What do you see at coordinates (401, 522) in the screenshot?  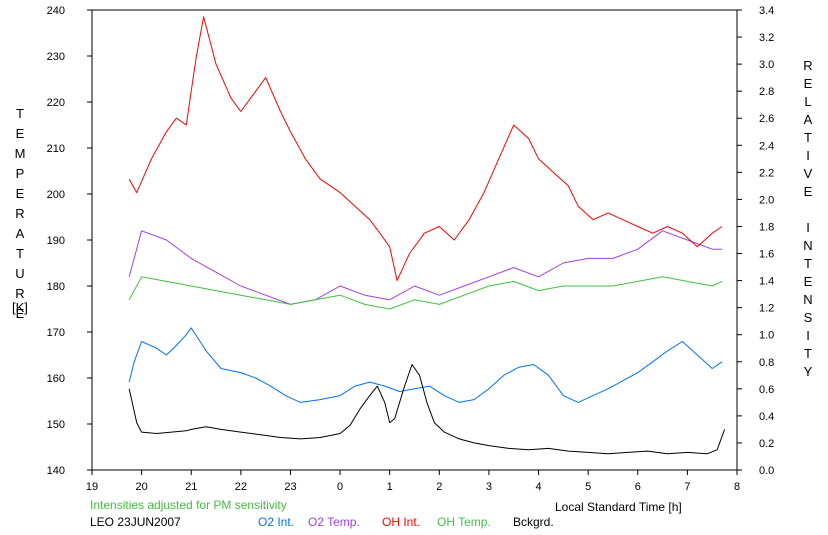 I see `legend-entry: OH Int.` at bounding box center [401, 522].